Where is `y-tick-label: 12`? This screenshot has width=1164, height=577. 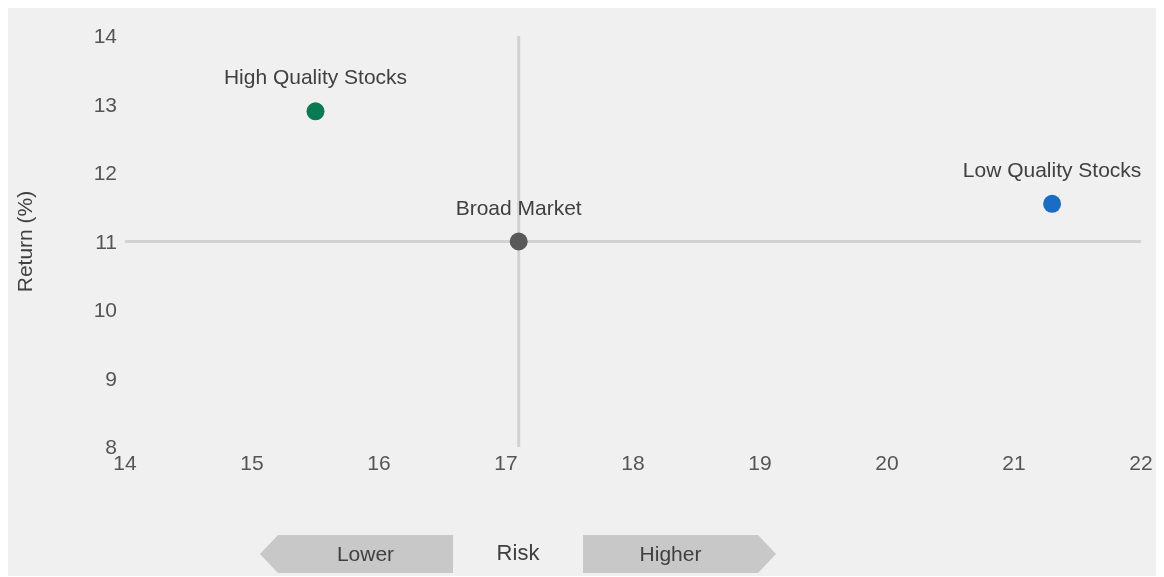
y-tick-label: 12 is located at coordinates (105, 173).